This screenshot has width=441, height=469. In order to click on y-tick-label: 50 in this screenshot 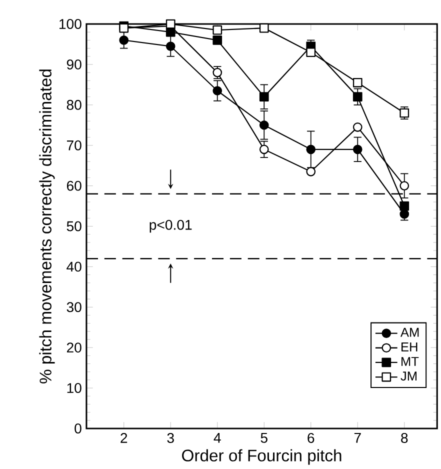, I will do `click(74, 226)`.